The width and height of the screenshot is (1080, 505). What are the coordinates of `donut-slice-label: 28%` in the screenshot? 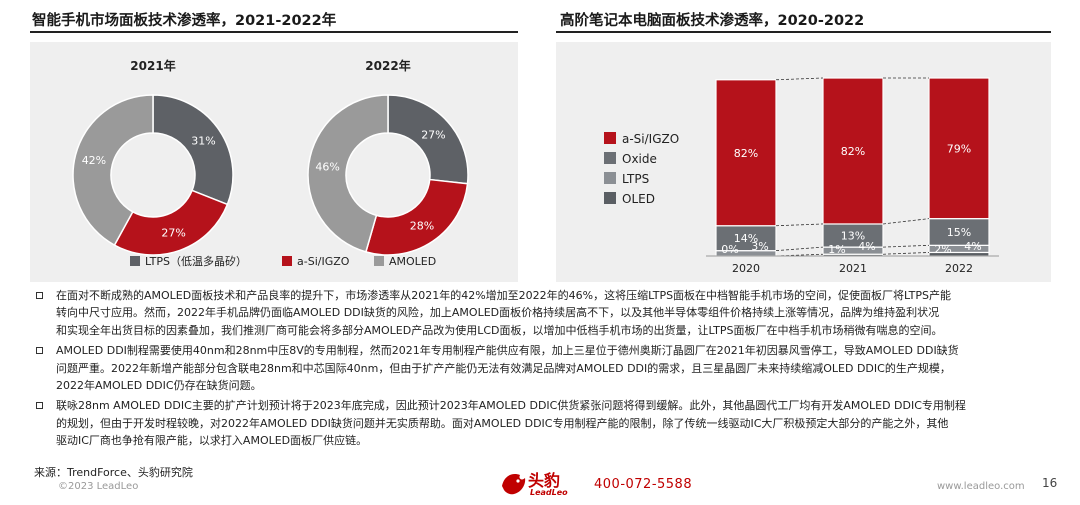 It's located at (422, 226).